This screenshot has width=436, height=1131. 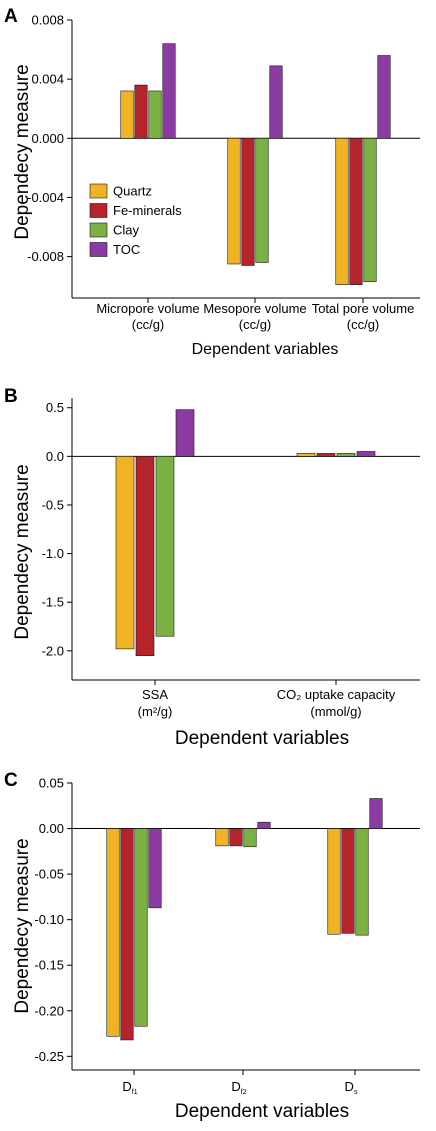 I want to click on y-axis-title-b: Dependecy measure, so click(x=22, y=551).